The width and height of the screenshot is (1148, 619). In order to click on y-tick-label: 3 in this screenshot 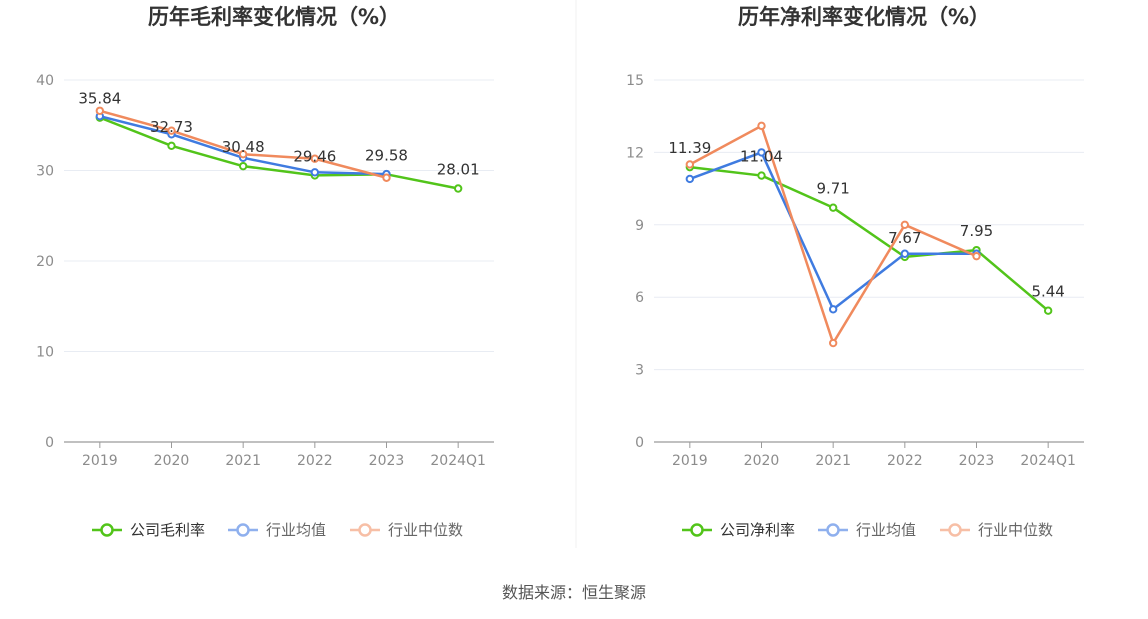, I will do `click(639, 371)`.